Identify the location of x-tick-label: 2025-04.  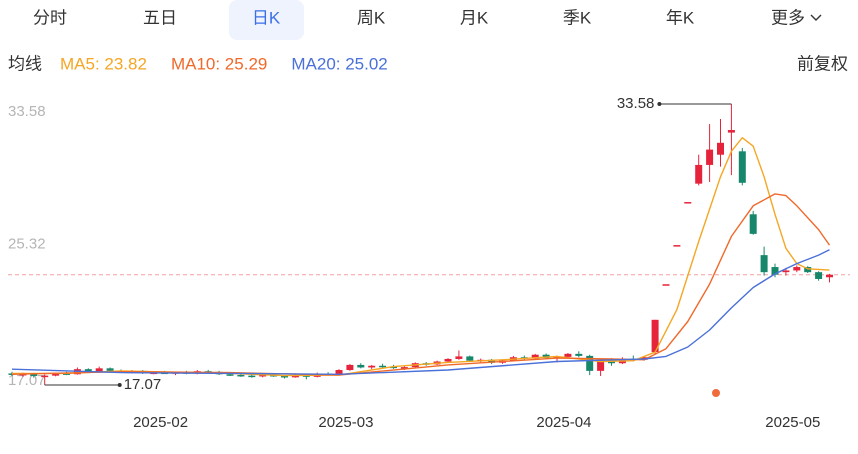
(563, 422).